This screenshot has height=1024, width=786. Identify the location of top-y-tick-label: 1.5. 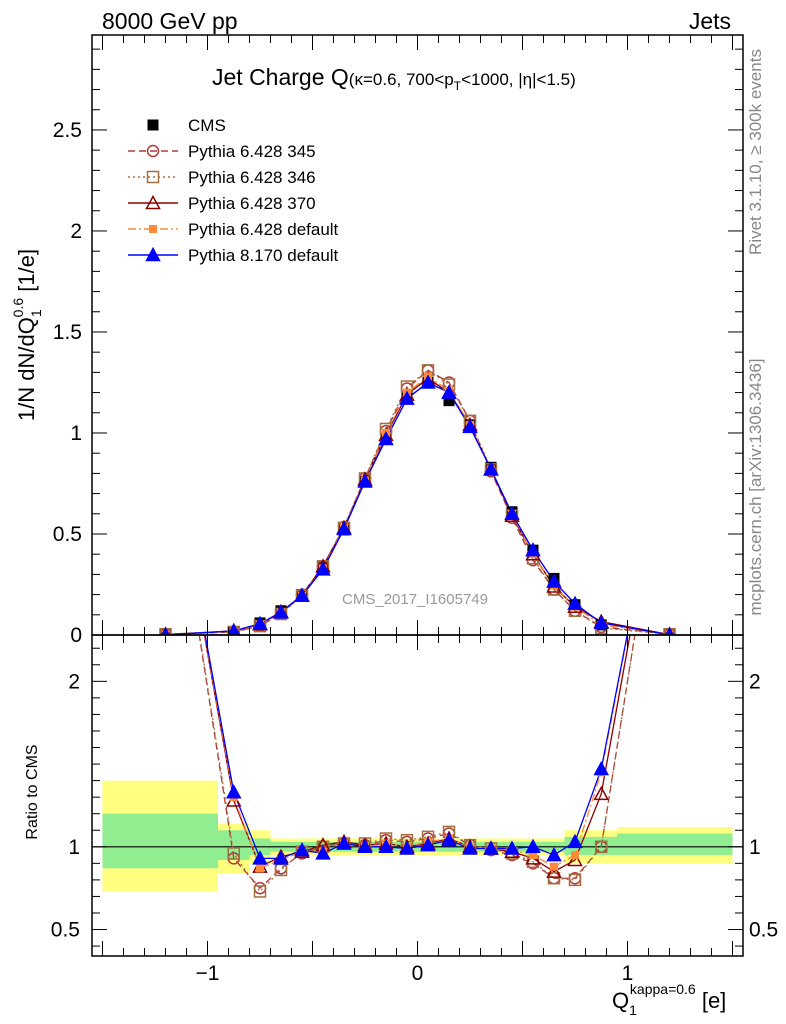
(67, 332).